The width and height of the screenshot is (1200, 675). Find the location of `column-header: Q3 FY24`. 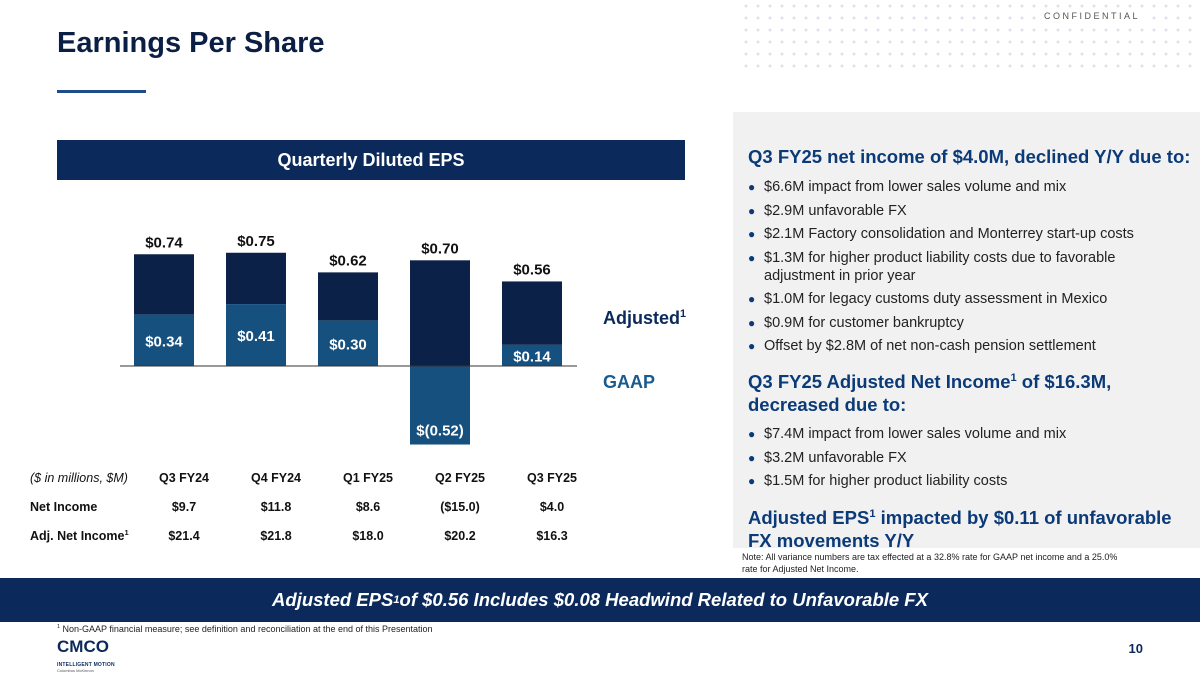

column-header: Q3 FY24 is located at coordinates (184, 477).